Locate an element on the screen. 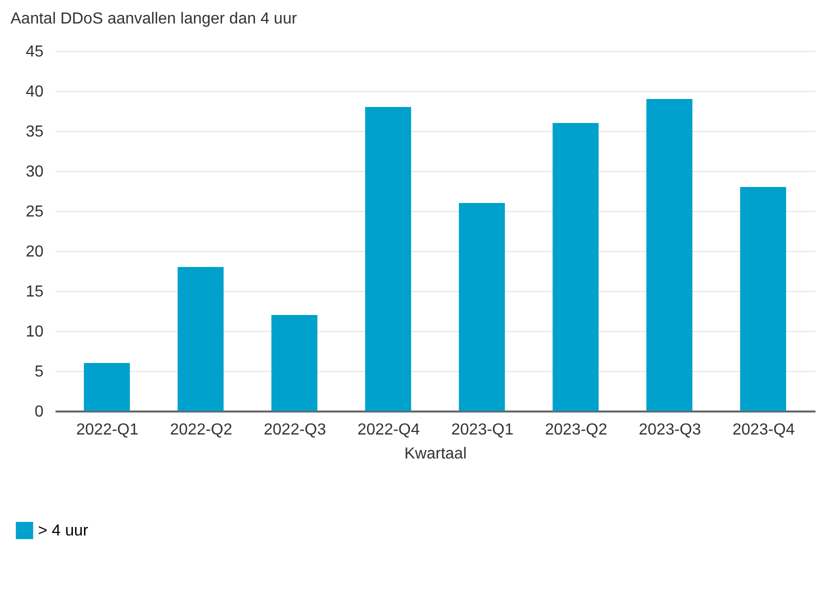 This screenshot has height=610, width=831. x-tick-label: 2022-Q4 is located at coordinates (388, 430).